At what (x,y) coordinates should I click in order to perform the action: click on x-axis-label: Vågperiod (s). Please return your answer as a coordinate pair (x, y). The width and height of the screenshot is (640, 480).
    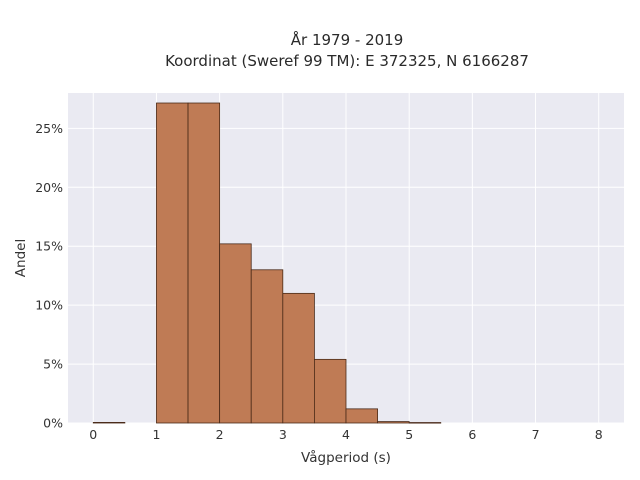
    Looking at the image, I should click on (346, 457).